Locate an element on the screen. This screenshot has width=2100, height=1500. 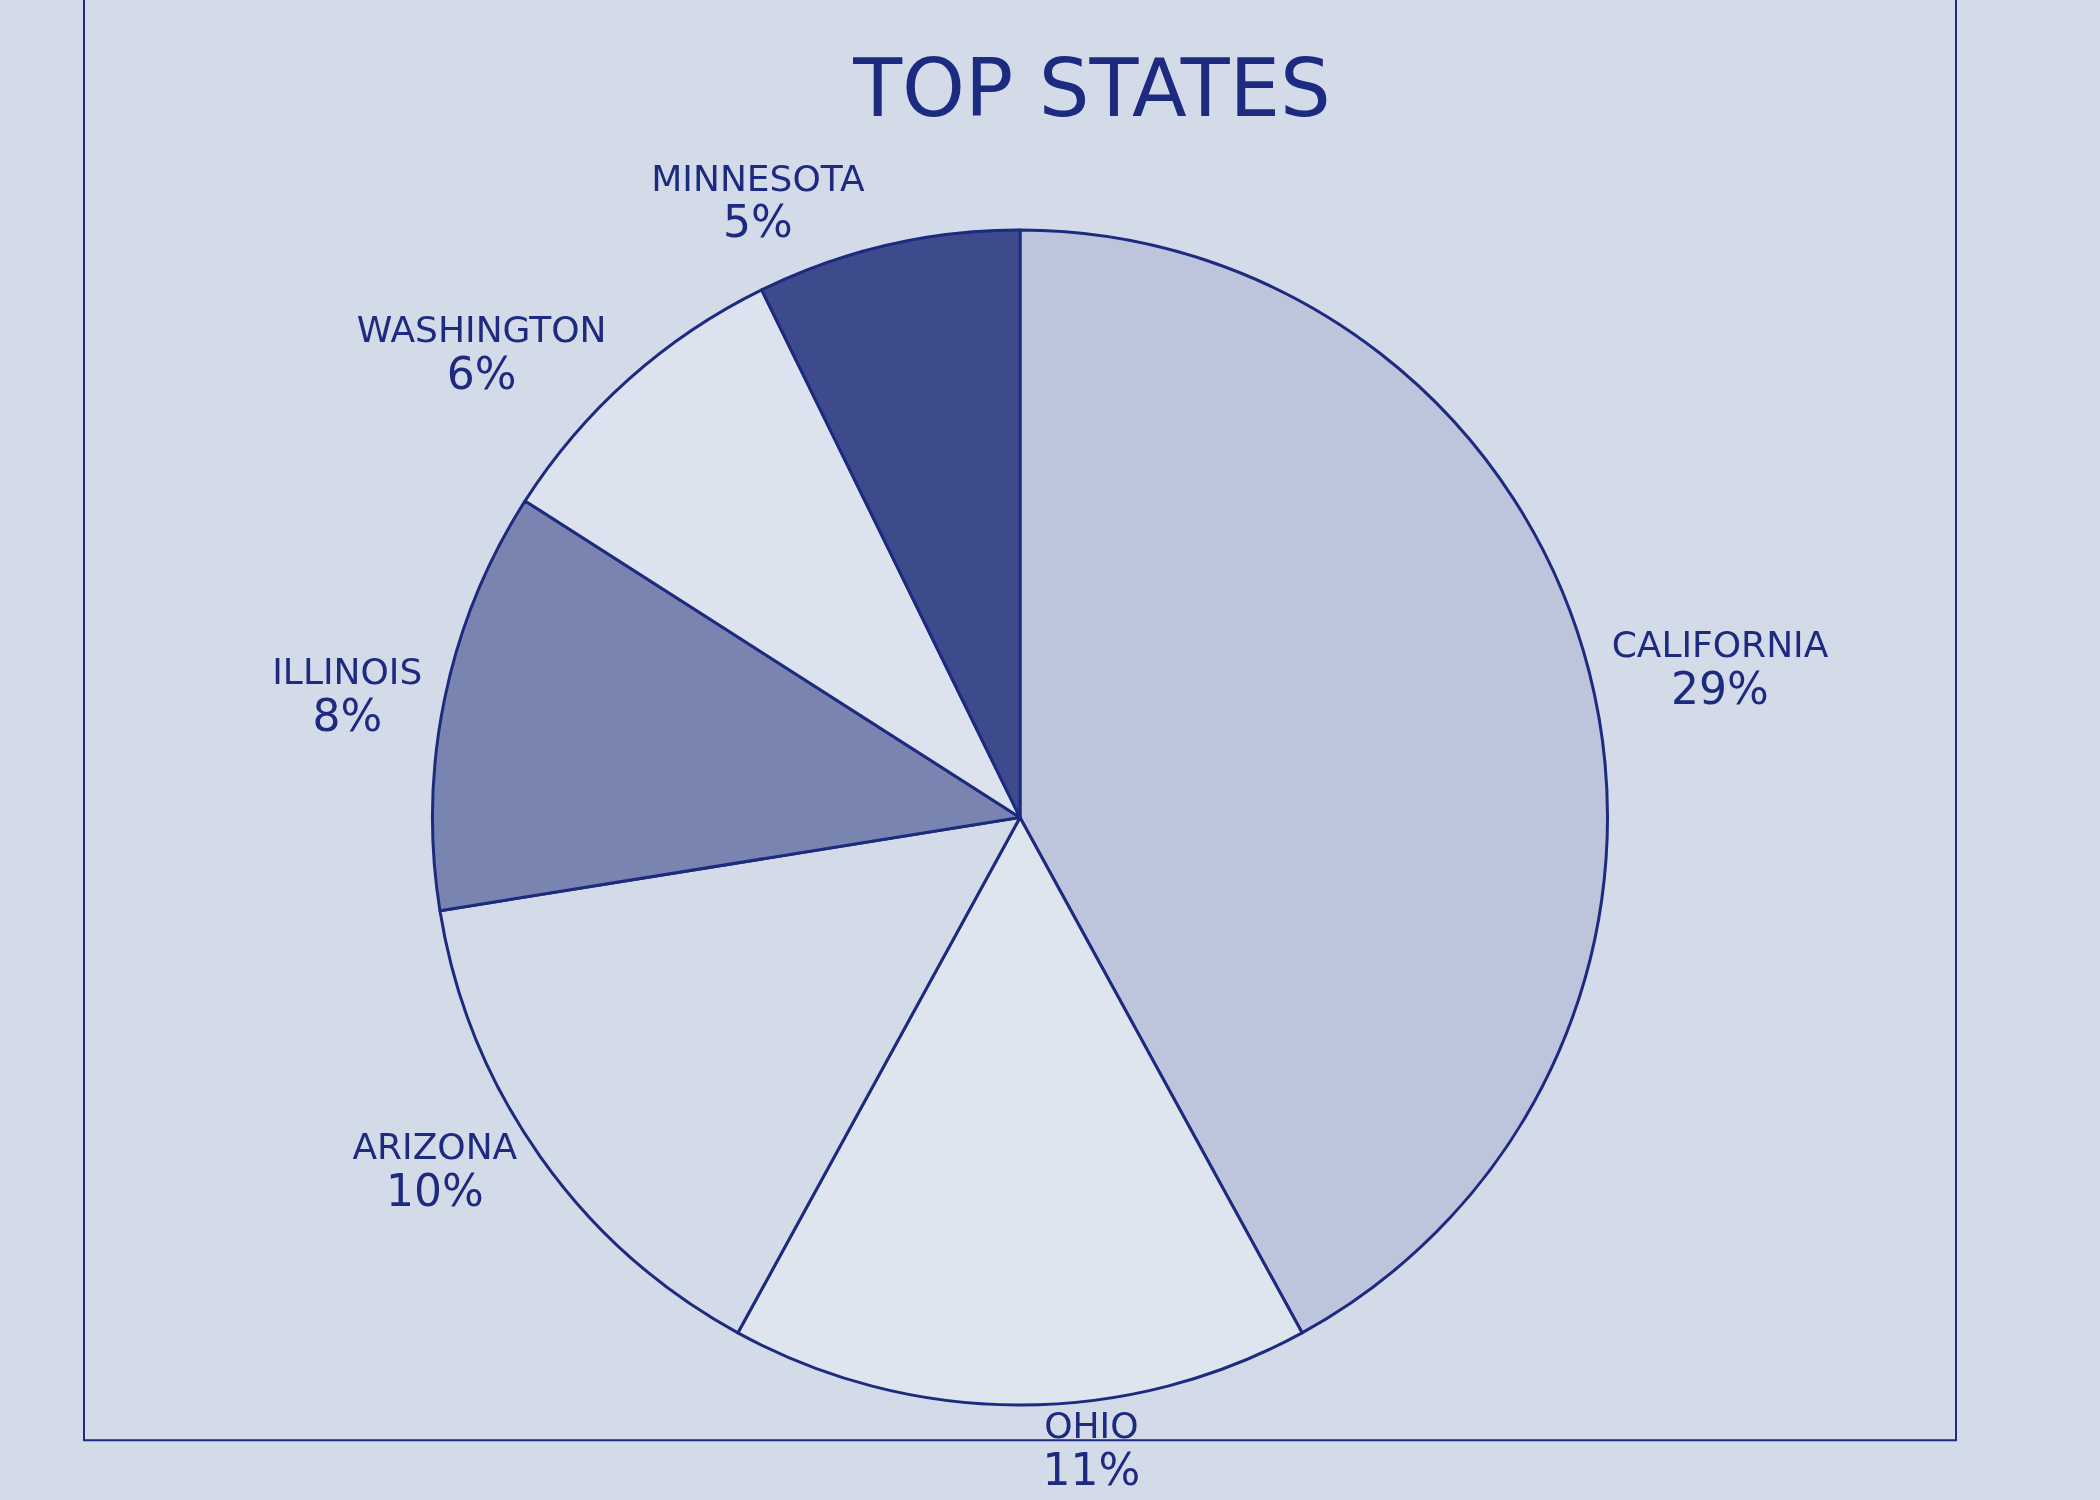
data-label: 10% is located at coordinates (434, 1191).